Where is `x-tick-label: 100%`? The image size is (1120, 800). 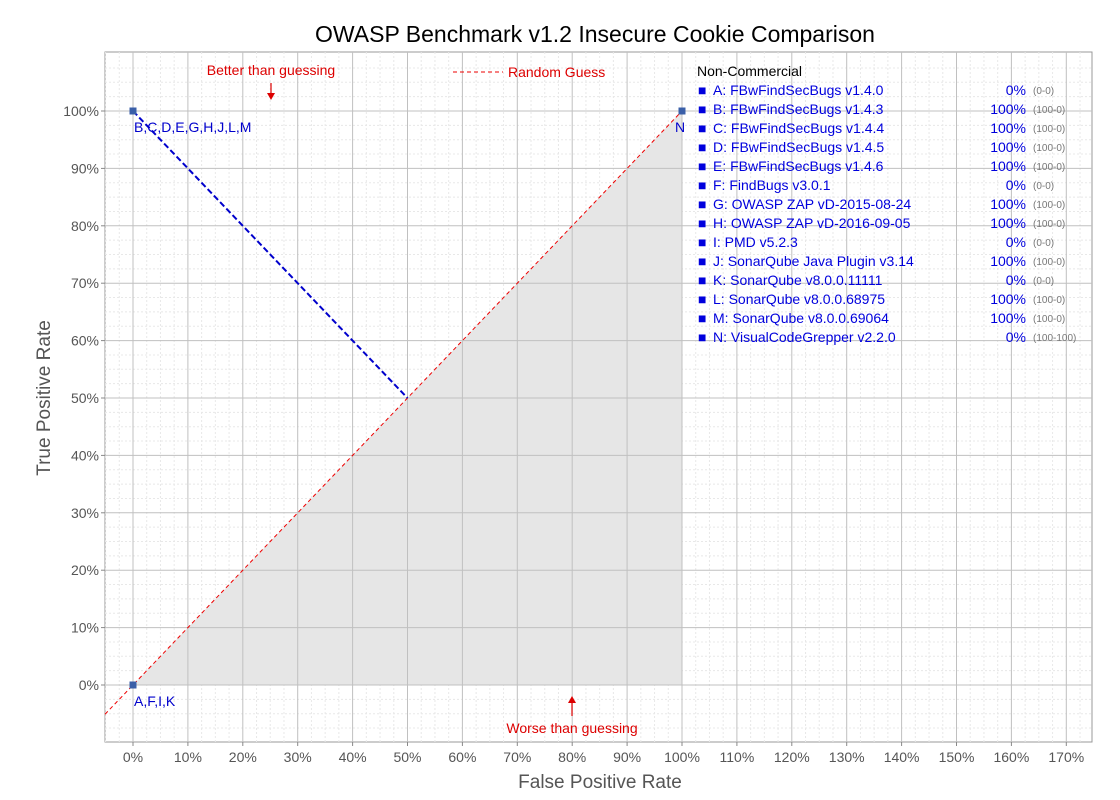 x-tick-label: 100% is located at coordinates (682, 757).